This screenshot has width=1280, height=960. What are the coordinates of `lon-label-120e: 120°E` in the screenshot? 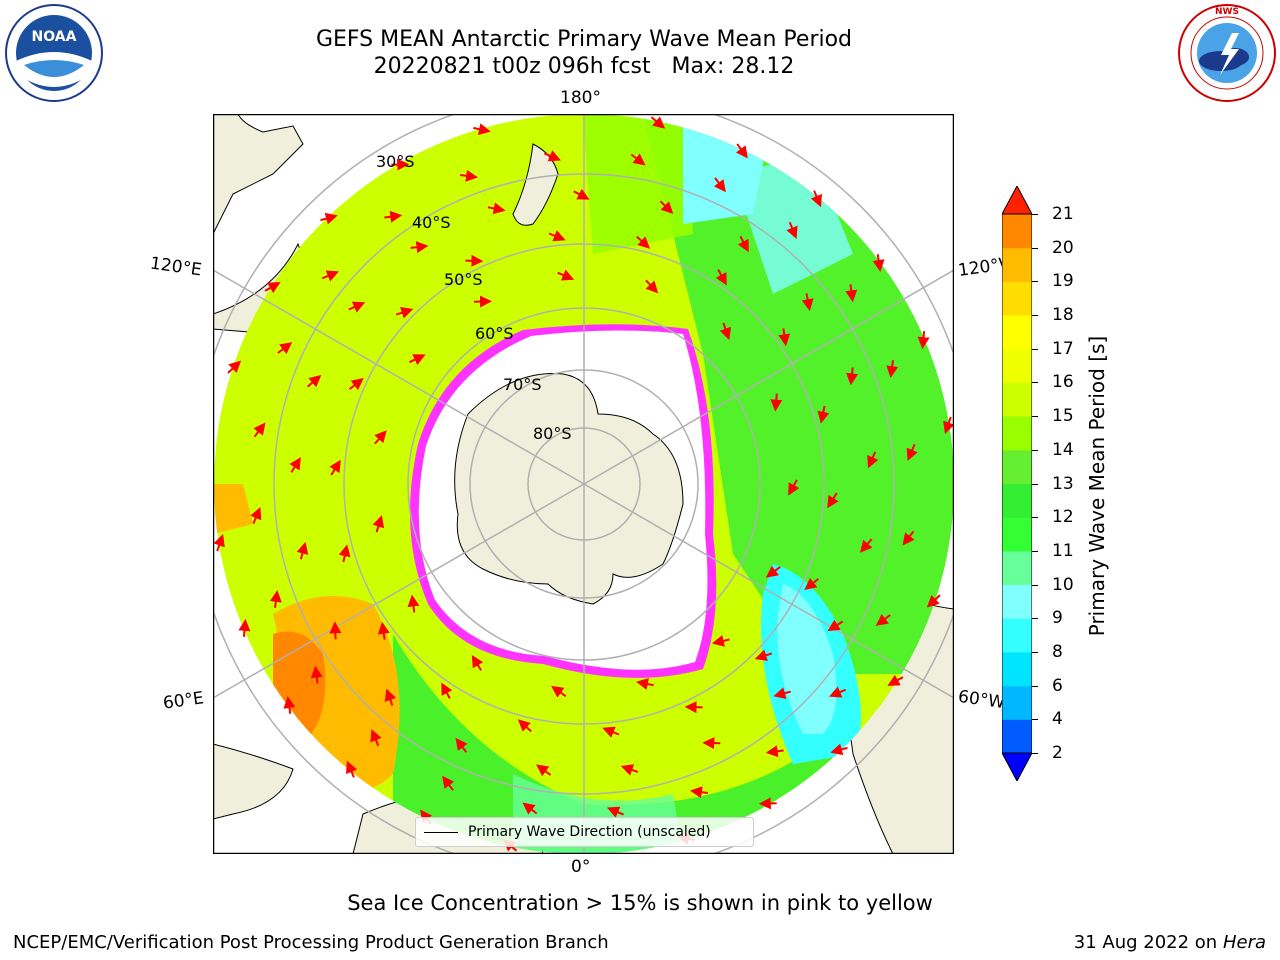 It's located at (175, 267).